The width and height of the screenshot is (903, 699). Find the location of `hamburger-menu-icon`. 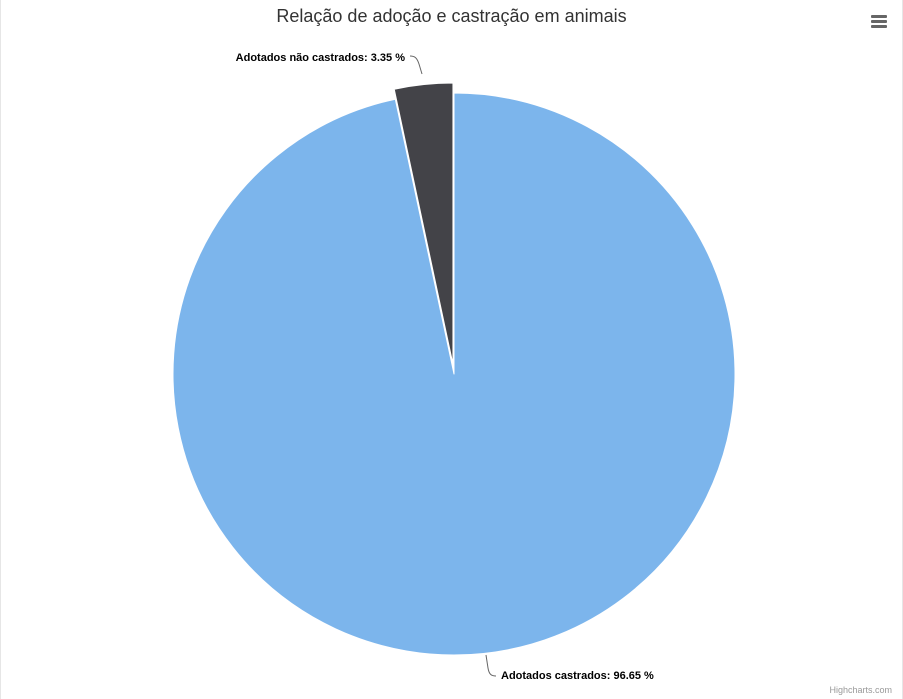

hamburger-menu-icon is located at coordinates (879, 21).